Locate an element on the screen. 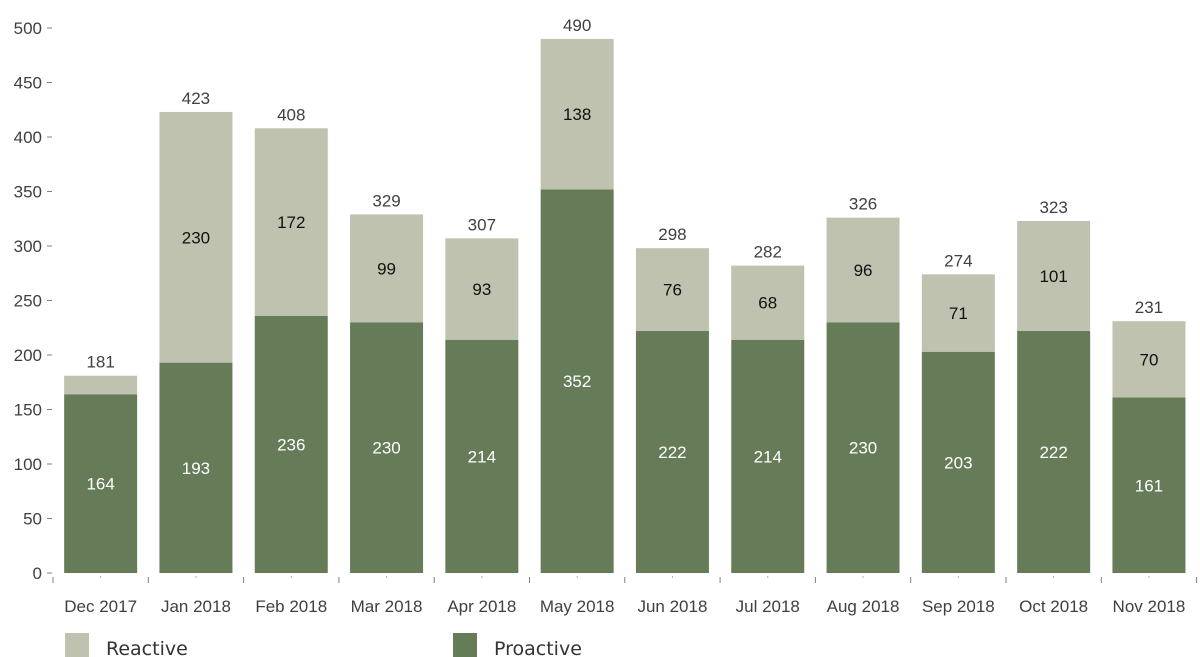 This screenshot has height=657, width=1200. x-tick-label: Jul 2018 is located at coordinates (768, 606).